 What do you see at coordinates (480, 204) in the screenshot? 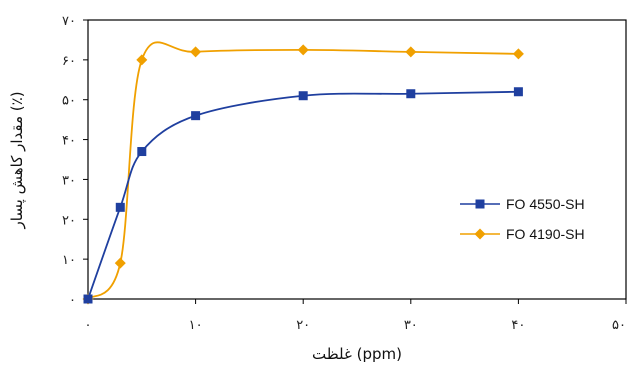
I see `legend-marker-square` at bounding box center [480, 204].